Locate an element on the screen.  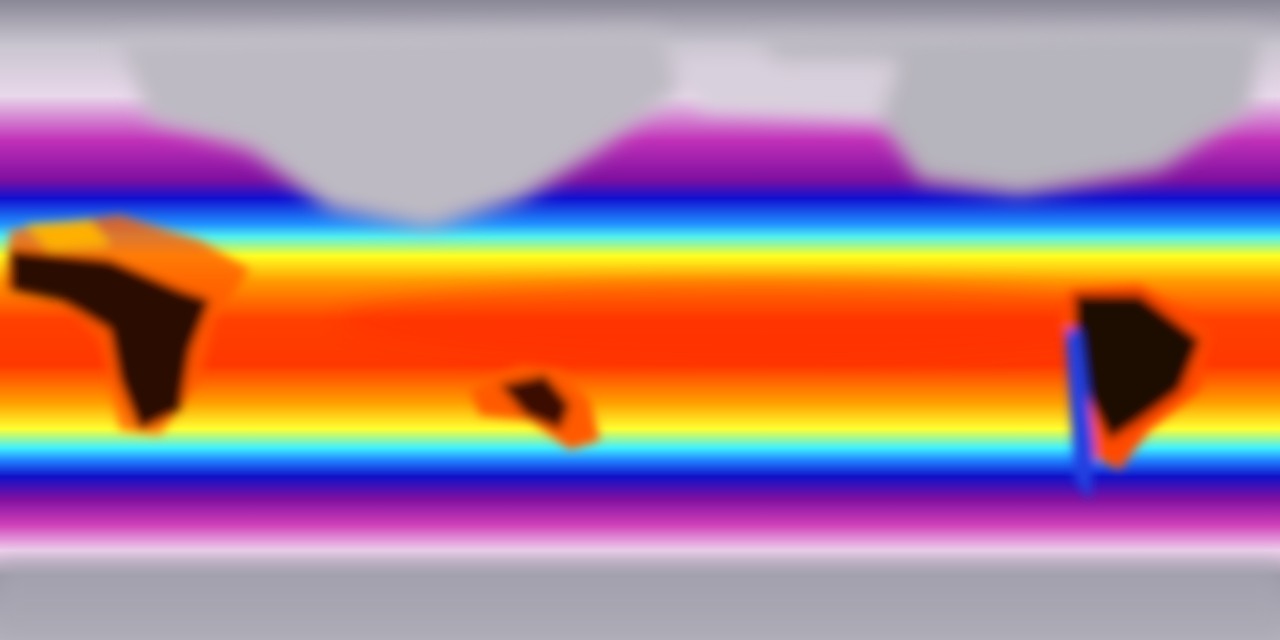
south-america is located at coordinates (1135, 392).